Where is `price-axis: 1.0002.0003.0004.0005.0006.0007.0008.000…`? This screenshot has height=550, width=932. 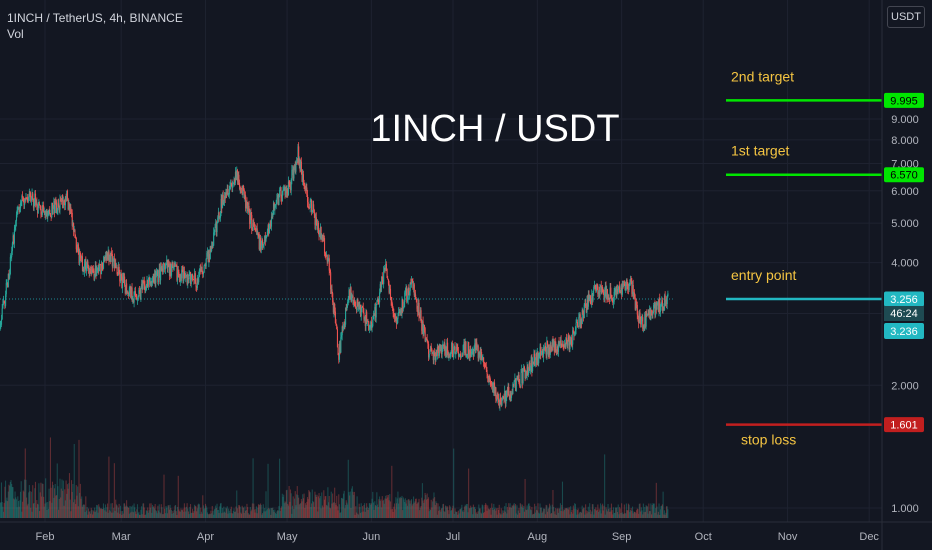 price-axis: 1.0002.0003.0004.0005.0006.0007.0008.000… is located at coordinates (905, 314).